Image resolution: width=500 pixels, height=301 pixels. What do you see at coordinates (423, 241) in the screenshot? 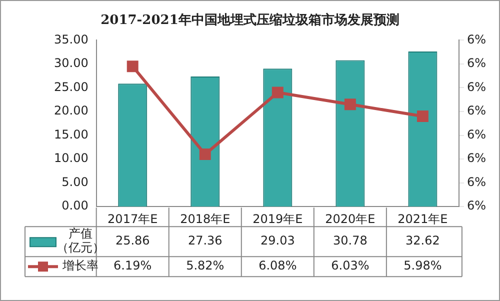
I see `data-label: 32.62` at bounding box center [423, 241].